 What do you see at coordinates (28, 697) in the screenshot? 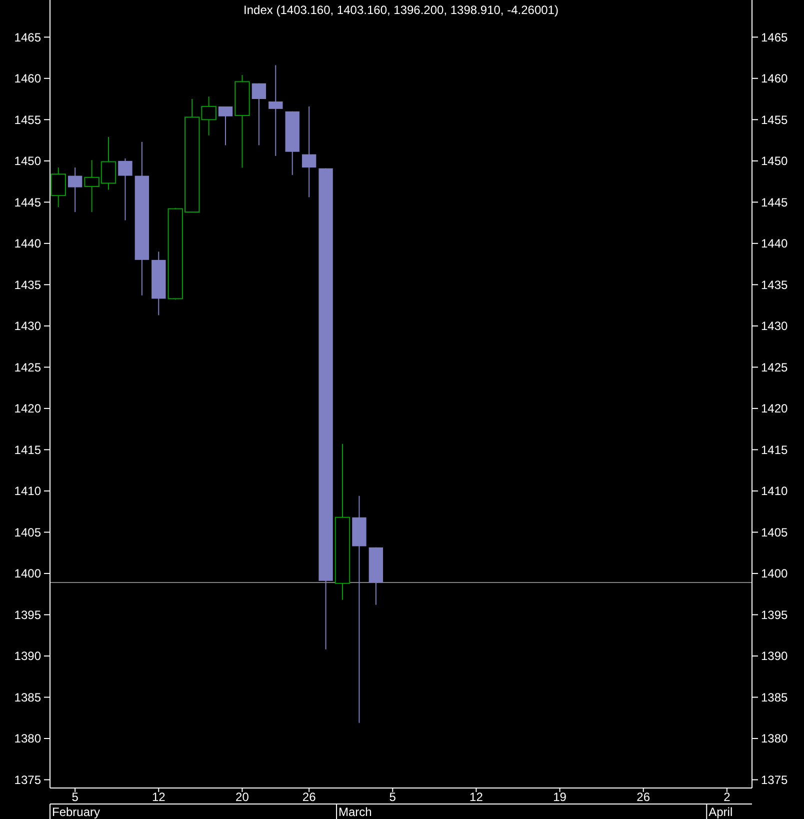
I see `y-tick-label: 1385` at bounding box center [28, 697].